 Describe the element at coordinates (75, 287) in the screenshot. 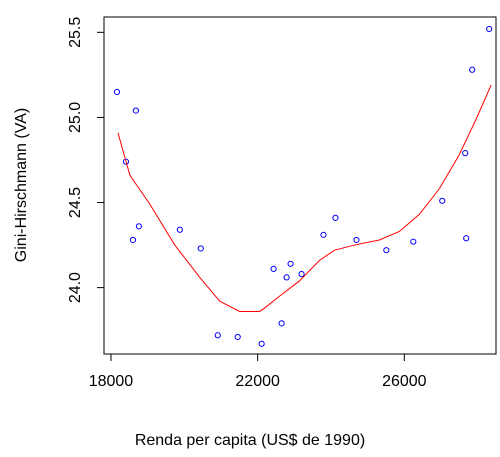

I see `y-tick-label: 24.0` at that location.